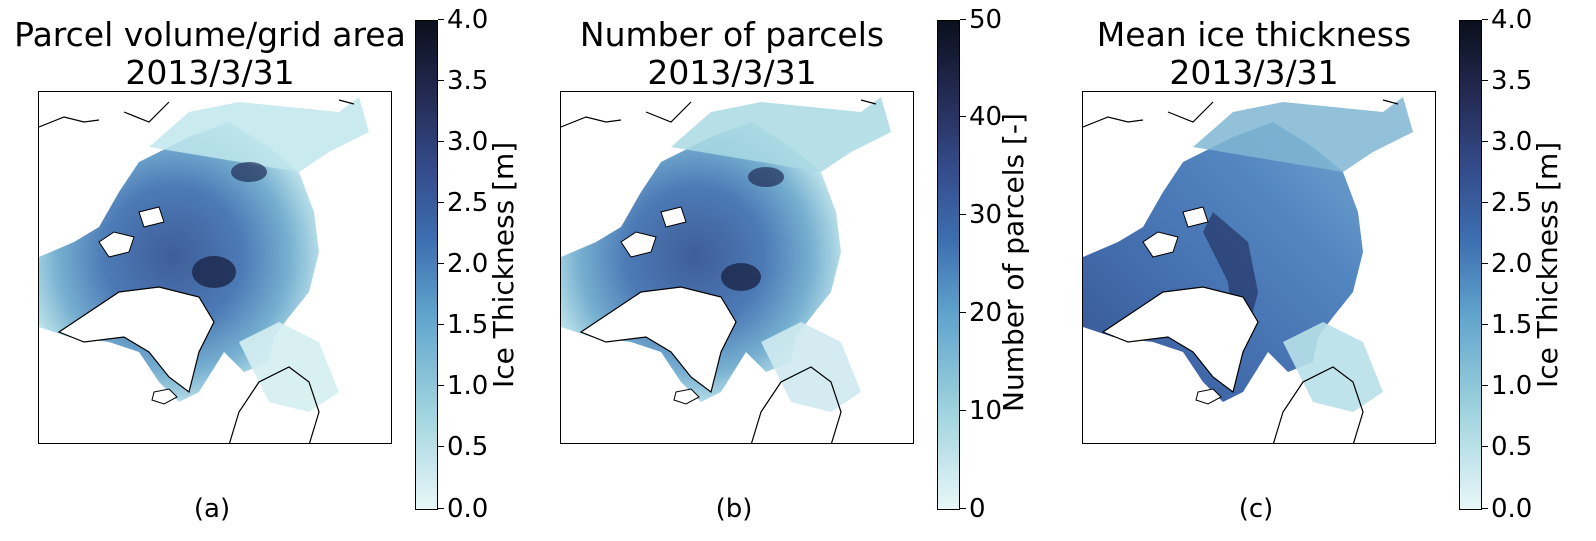 This screenshot has width=1596, height=541. Describe the element at coordinates (981, 215) in the screenshot. I see `colorbar-tick: 30` at that location.